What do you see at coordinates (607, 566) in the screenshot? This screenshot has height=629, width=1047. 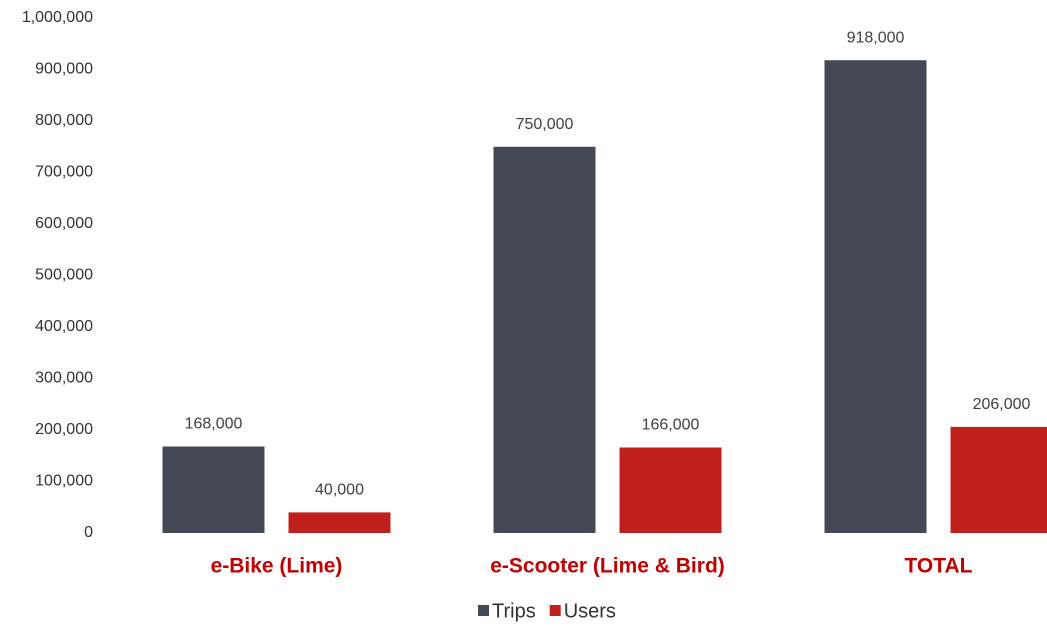 I see `x-tick-label: e-Scooter (Lime & Bird)` at bounding box center [607, 566].